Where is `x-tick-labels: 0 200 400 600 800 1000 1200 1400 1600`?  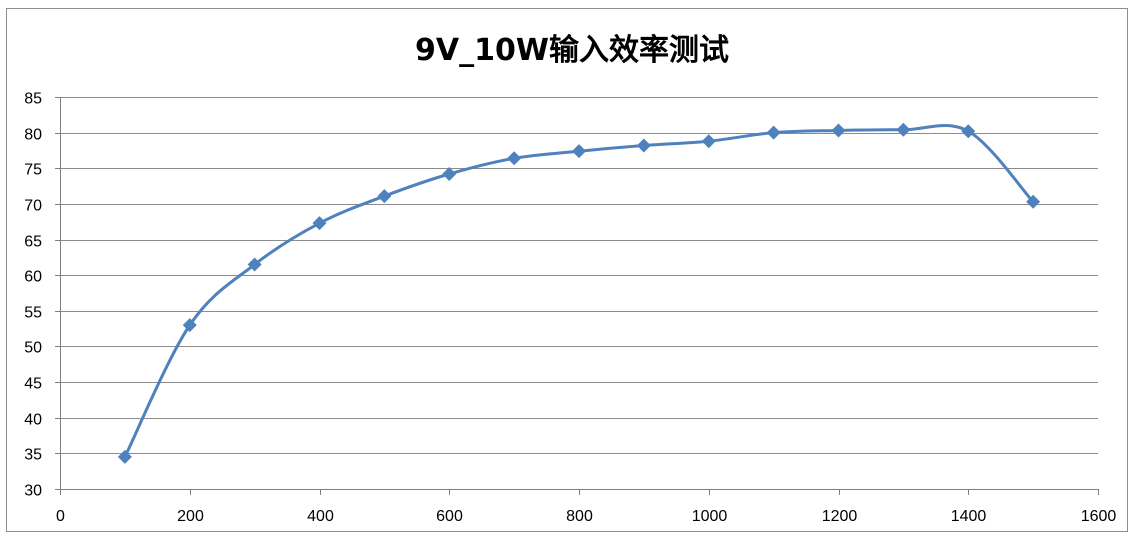
x-tick-labels: 0 200 400 600 800 1000 1200 1400 1600 is located at coordinates (586, 516).